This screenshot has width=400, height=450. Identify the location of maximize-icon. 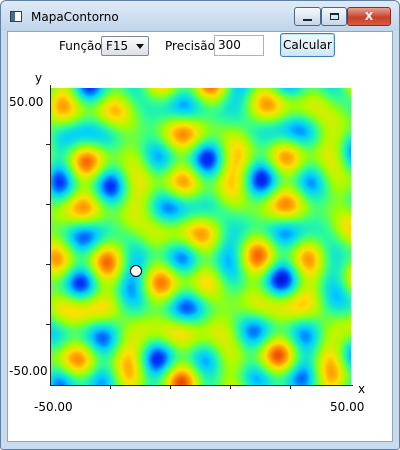
(334, 16).